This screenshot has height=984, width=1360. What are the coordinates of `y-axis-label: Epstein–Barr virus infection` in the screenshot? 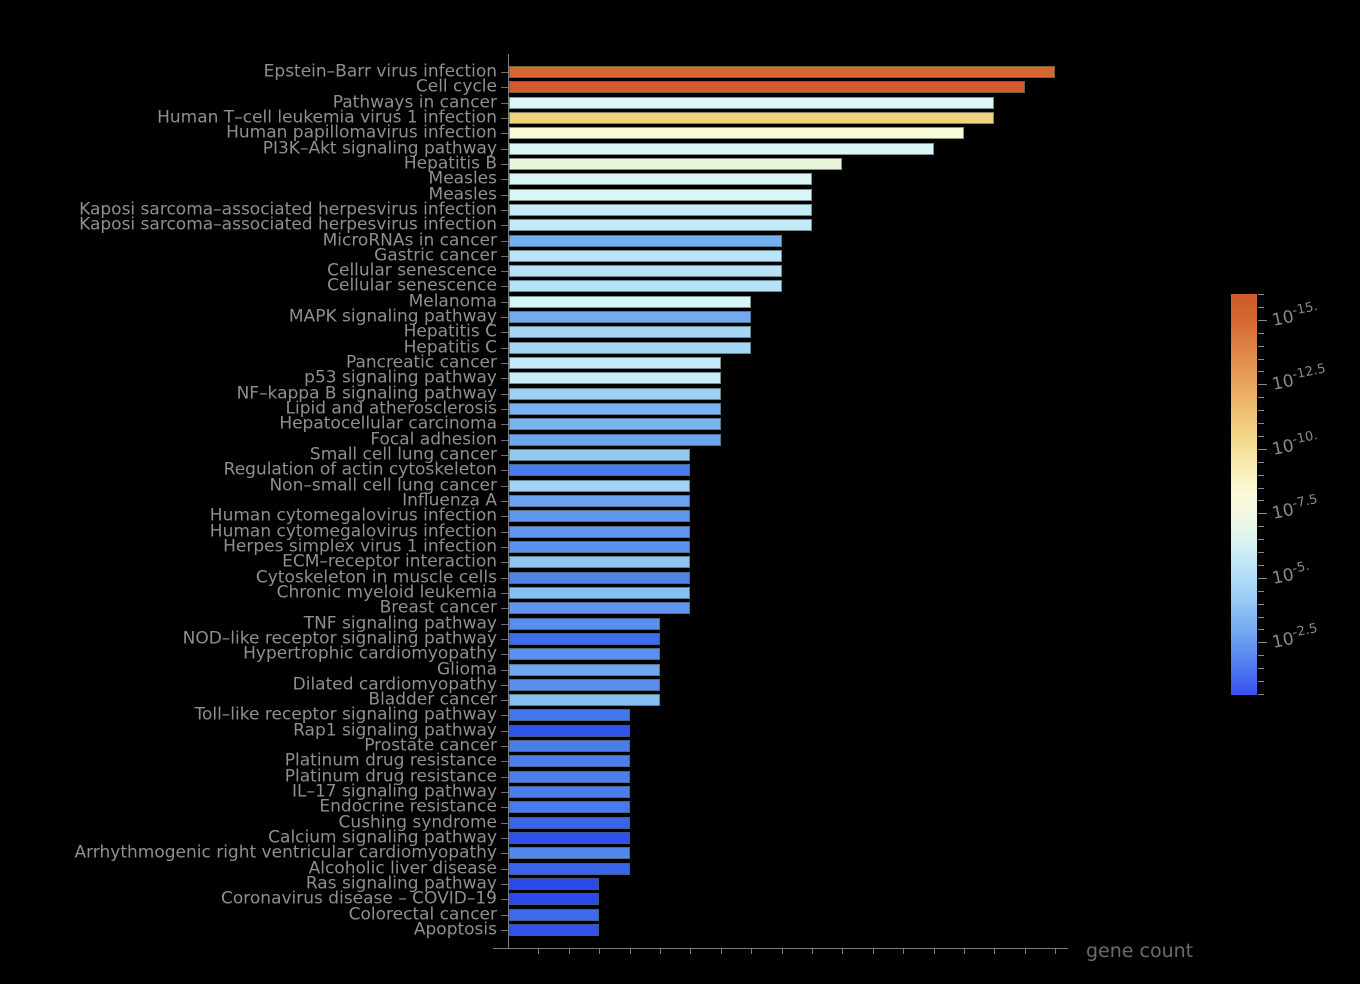 It's located at (380, 71).